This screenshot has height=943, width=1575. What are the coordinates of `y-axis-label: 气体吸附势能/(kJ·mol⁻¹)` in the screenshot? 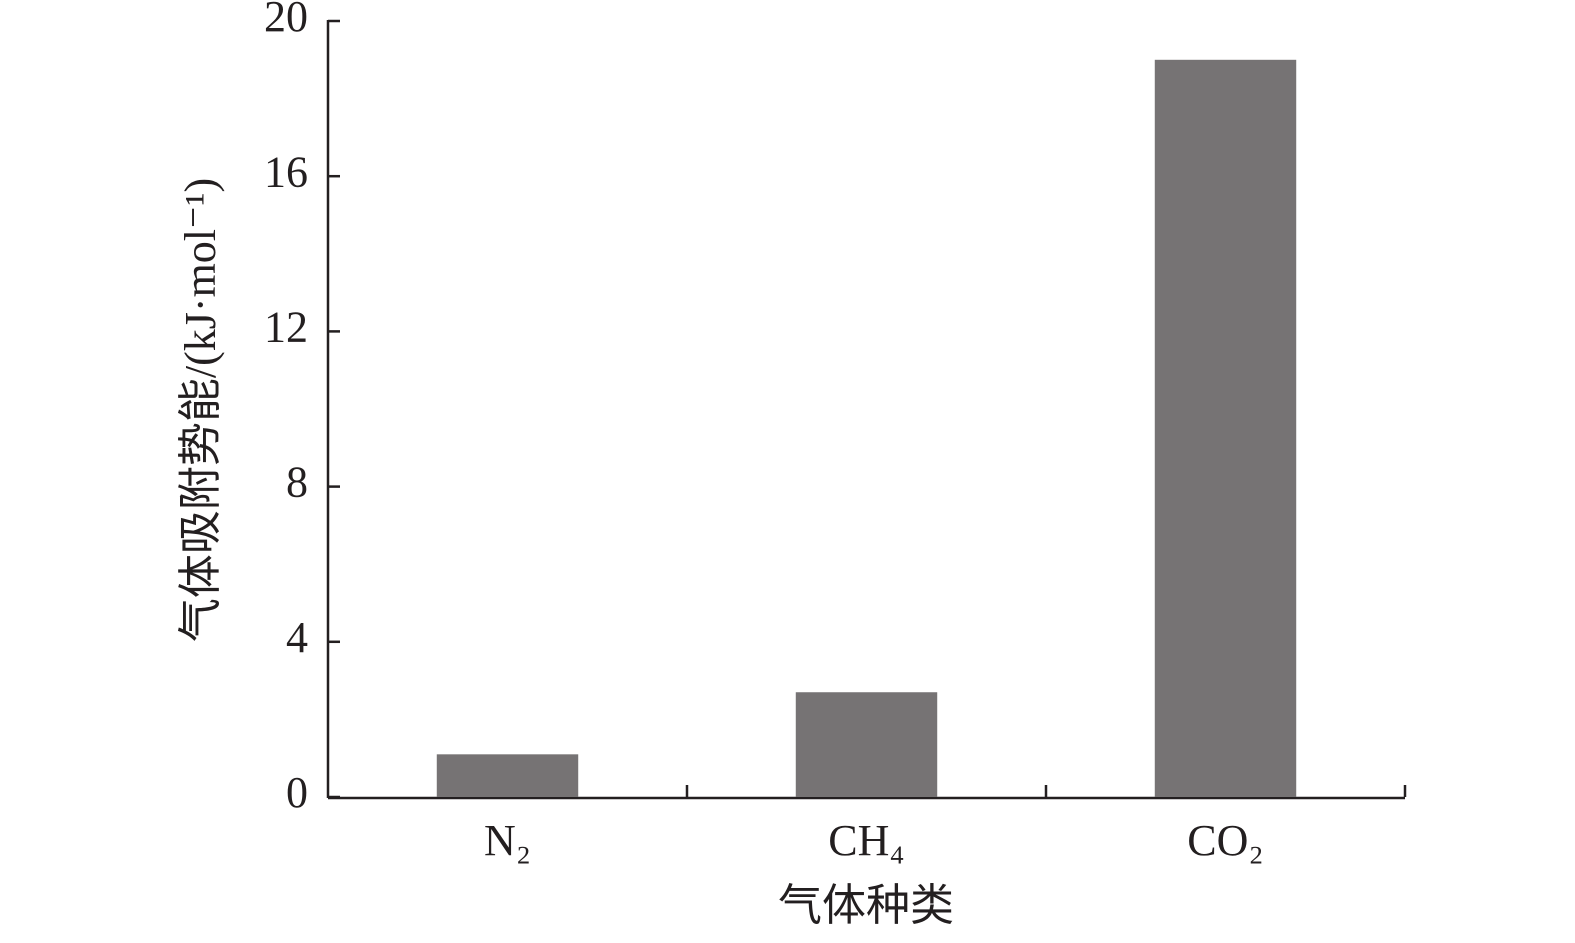 It's located at (200, 410).